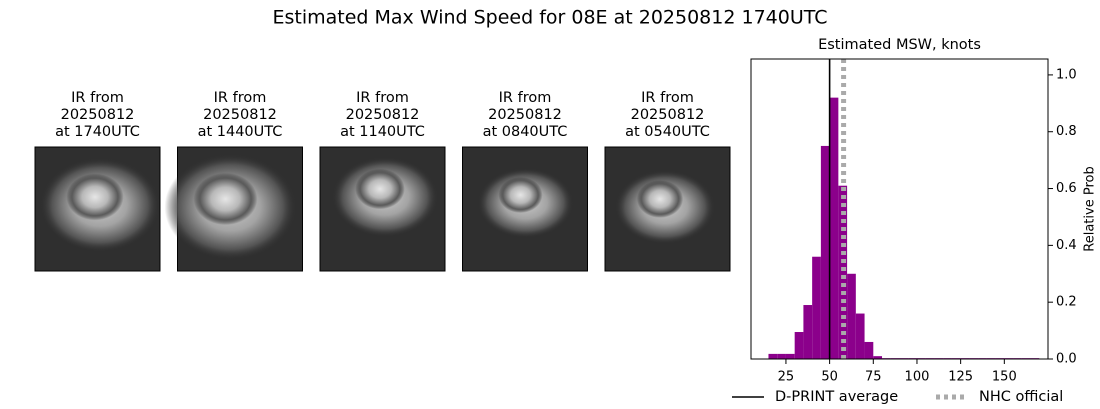 This screenshot has height=409, width=1100. I want to click on legend-label: NHC official, so click(1021, 397).